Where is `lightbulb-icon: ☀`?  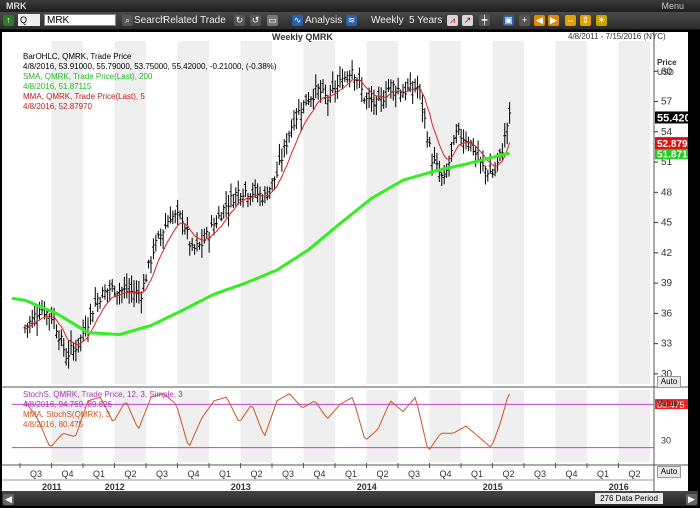 lightbulb-icon: ☀ is located at coordinates (601, 20).